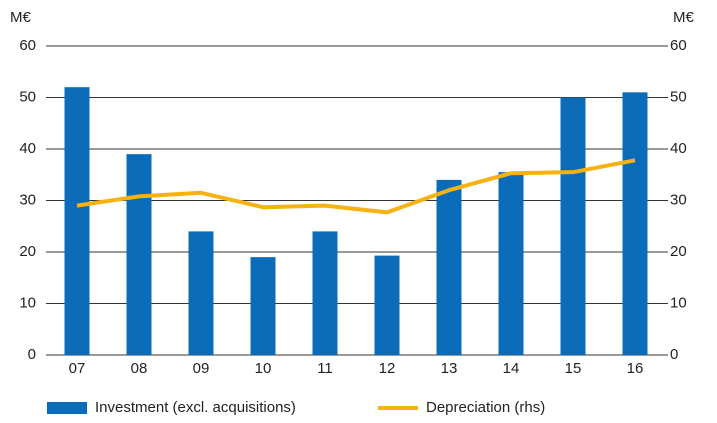 This screenshot has height=423, width=717. I want to click on x-tick-label: 14, so click(511, 368).